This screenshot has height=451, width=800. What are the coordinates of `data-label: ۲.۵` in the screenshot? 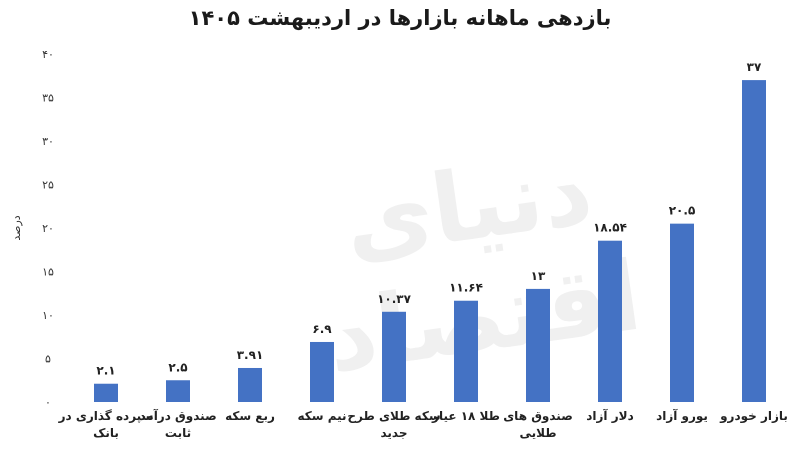 It's located at (177, 367).